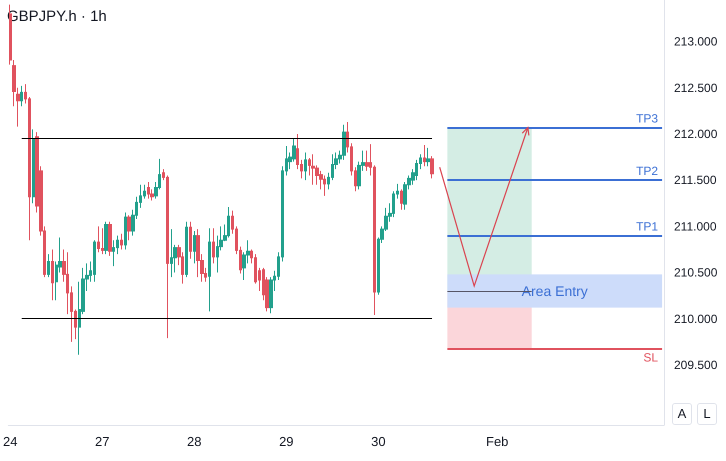  Describe the element at coordinates (194, 441) in the screenshot. I see `x-tick-label: 28` at that location.